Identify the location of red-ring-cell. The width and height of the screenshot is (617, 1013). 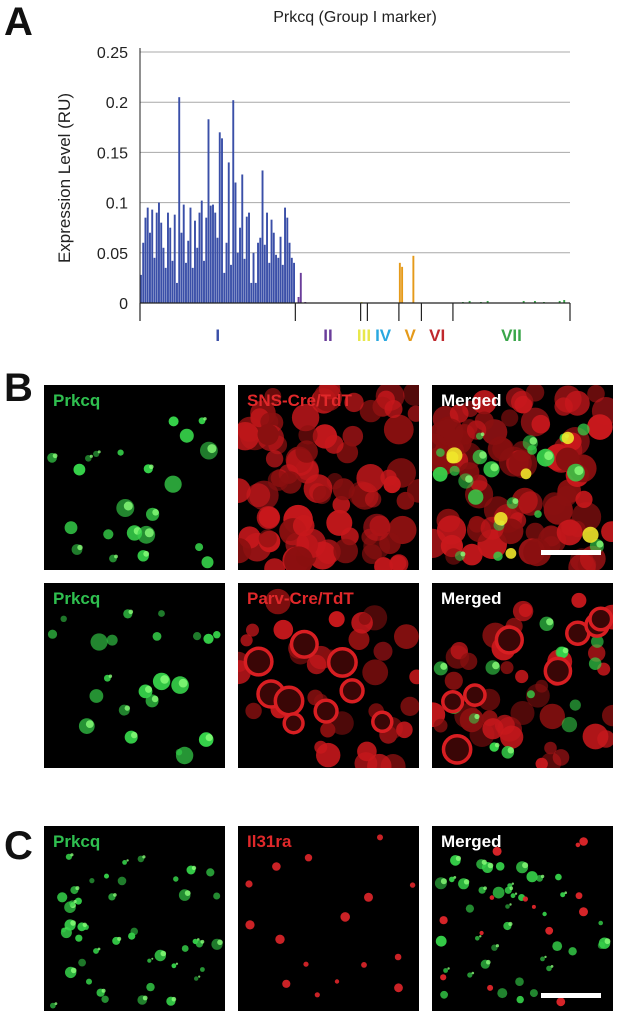
(326, 711).